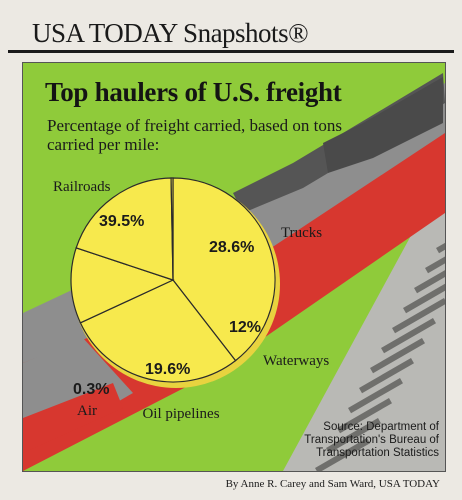 Image resolution: width=462 pixels, height=500 pixels. Describe the element at coordinates (193, 92) in the screenshot. I see `chart-title: Top haulers of U.S. freight` at that location.